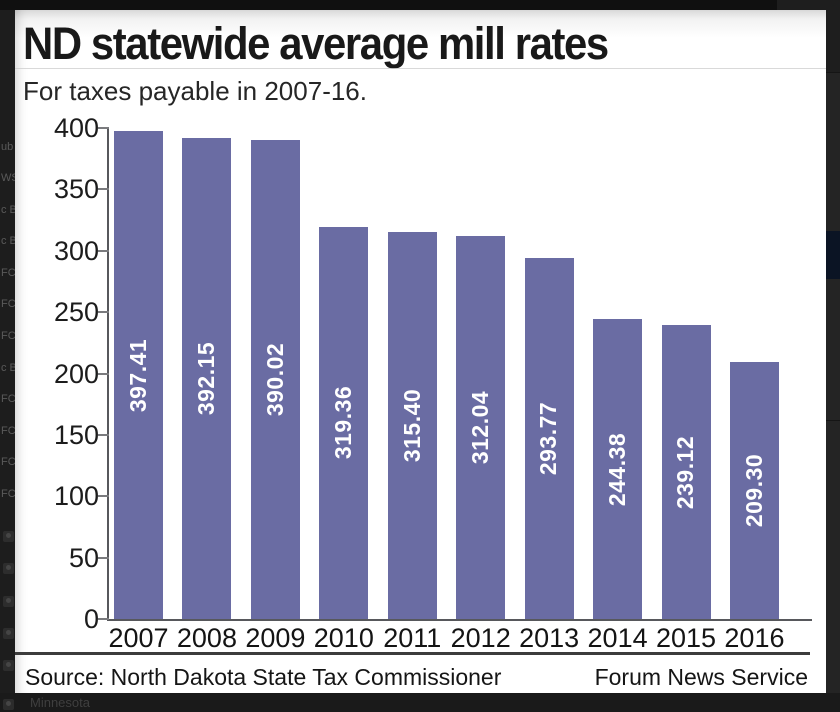 The height and width of the screenshot is (712, 840). What do you see at coordinates (76, 434) in the screenshot?
I see `y-axis-tick-label: 150` at bounding box center [76, 434].